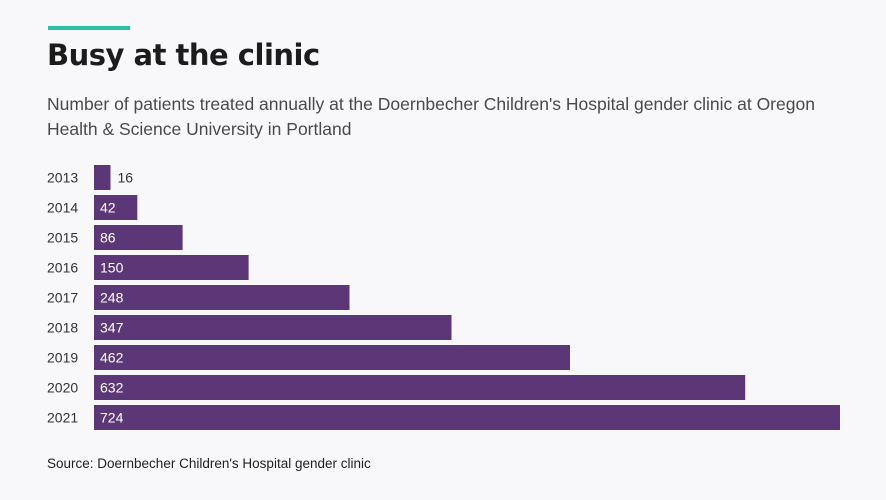  Describe the element at coordinates (108, 238) in the screenshot. I see `data-label: 86` at that location.